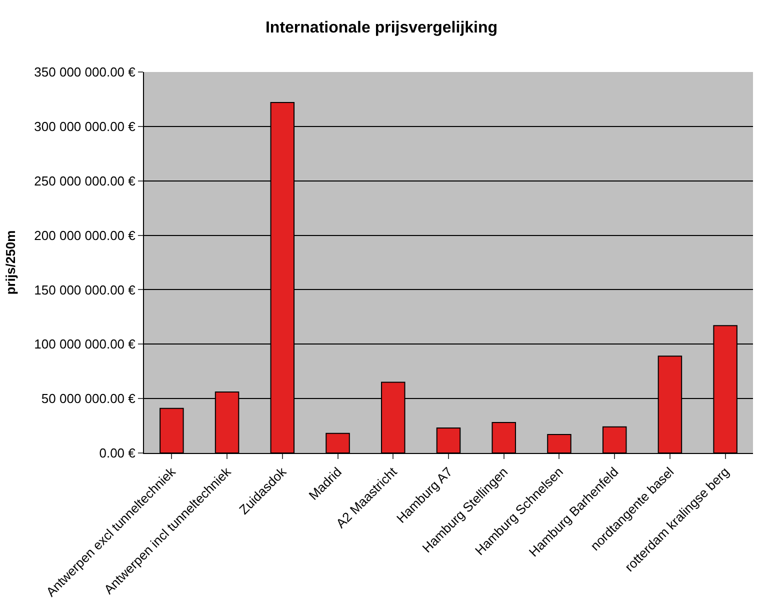 This screenshot has width=763, height=610. Describe the element at coordinates (88, 398) in the screenshot. I see `y-tick-label: 50 000 000.00 €` at that location.